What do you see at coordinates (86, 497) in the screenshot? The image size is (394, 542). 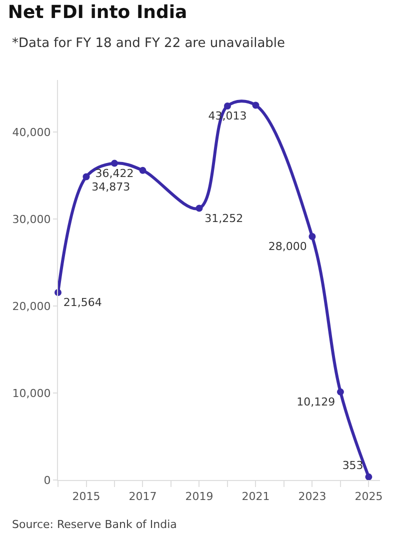 I see `x-tick-label: 2015` at bounding box center [86, 497].